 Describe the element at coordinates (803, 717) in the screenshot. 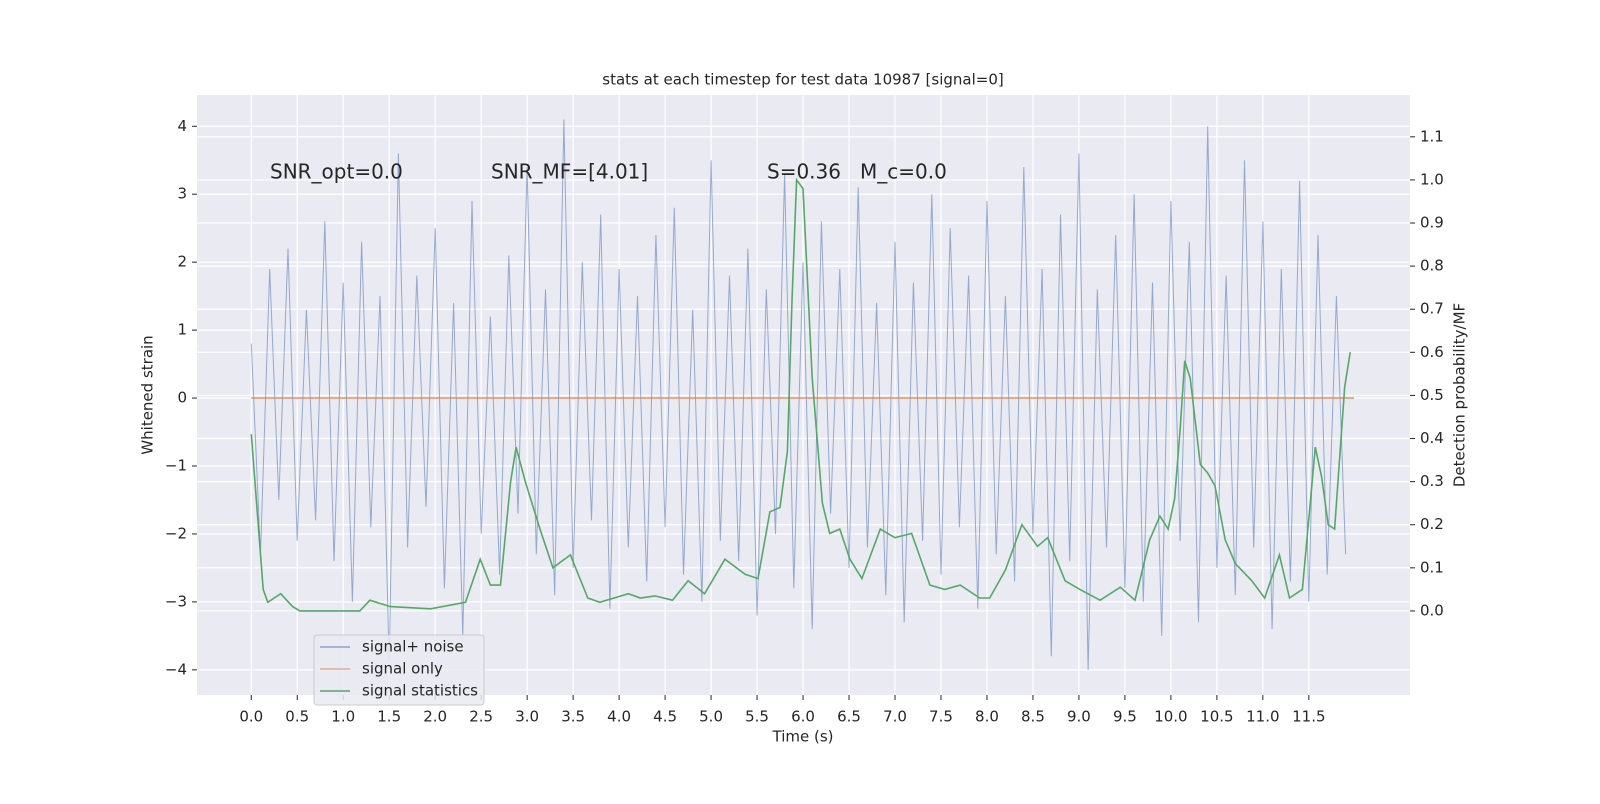

I see `x-tick-label: 6.0` at that location.